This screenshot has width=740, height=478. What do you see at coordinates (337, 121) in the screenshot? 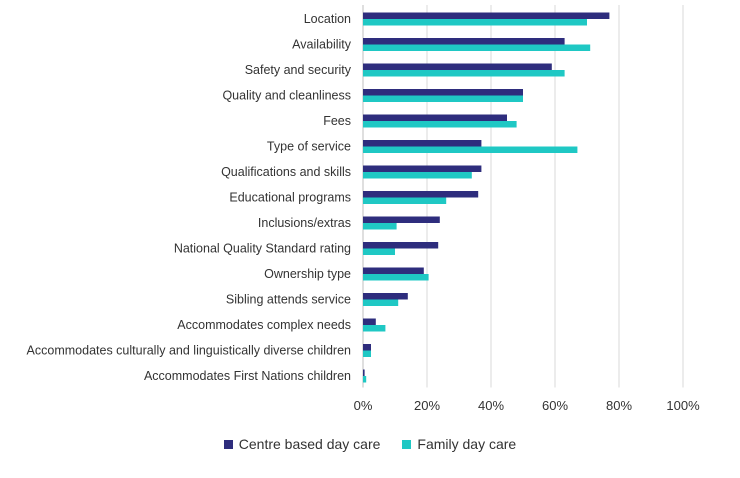
I see `category-label: Fees` at bounding box center [337, 121].